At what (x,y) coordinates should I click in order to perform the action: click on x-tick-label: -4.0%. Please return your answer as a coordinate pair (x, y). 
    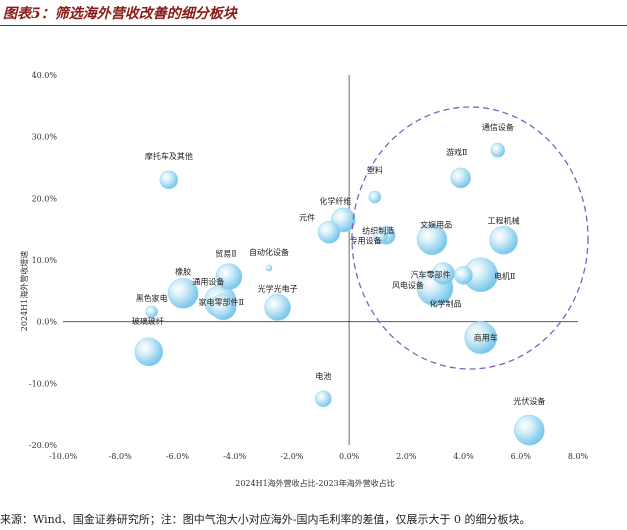
    Looking at the image, I should click on (234, 456).